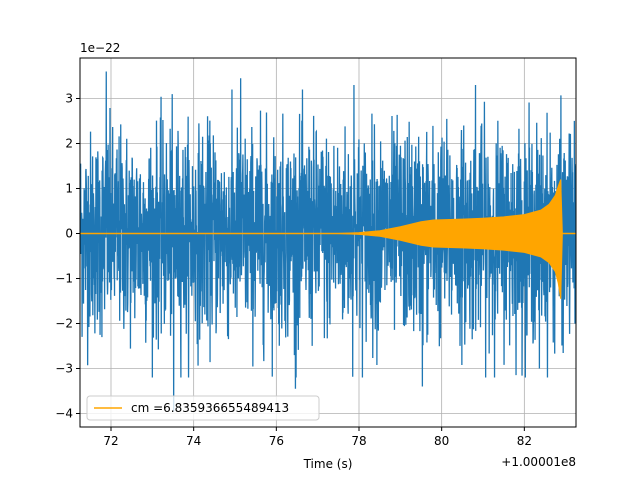  I want to click on y-tick-label: −1, so click(64, 279).